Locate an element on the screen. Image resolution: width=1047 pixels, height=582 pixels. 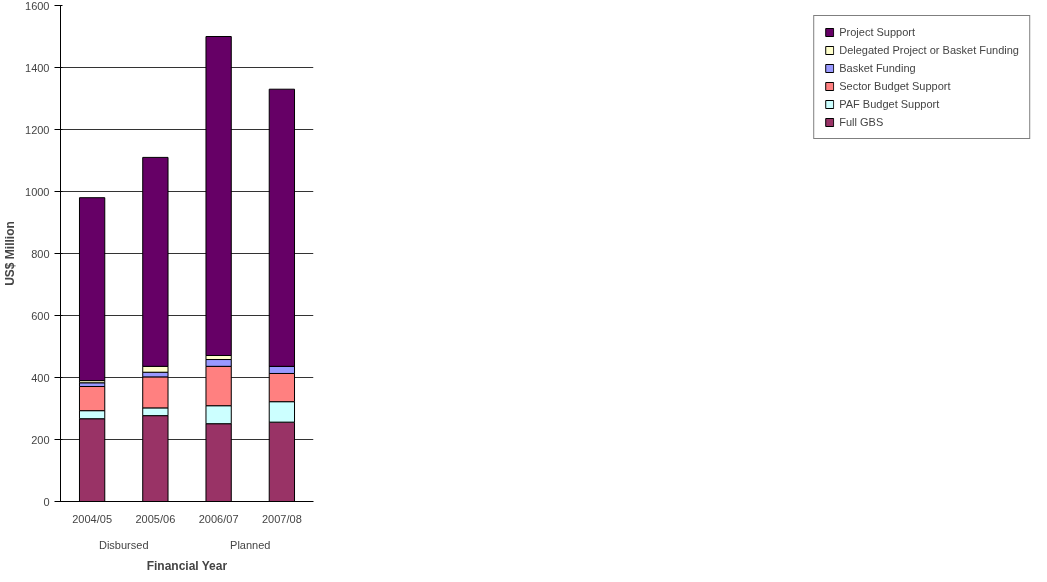
x-tick-label: 2004/05 is located at coordinates (92, 518).